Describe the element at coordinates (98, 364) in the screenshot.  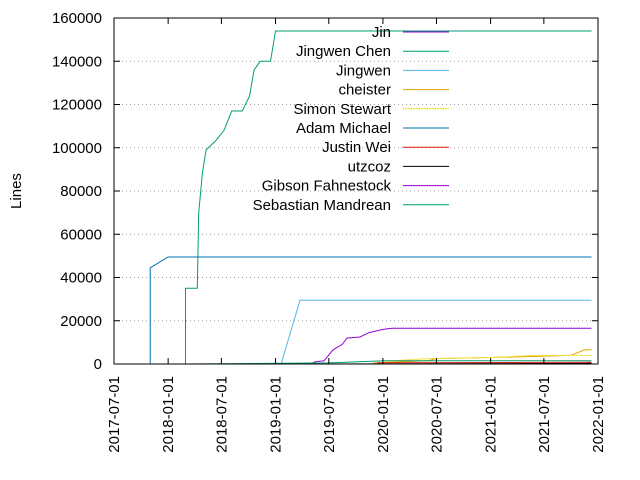
I see `y-tick-label: 0` at that location.